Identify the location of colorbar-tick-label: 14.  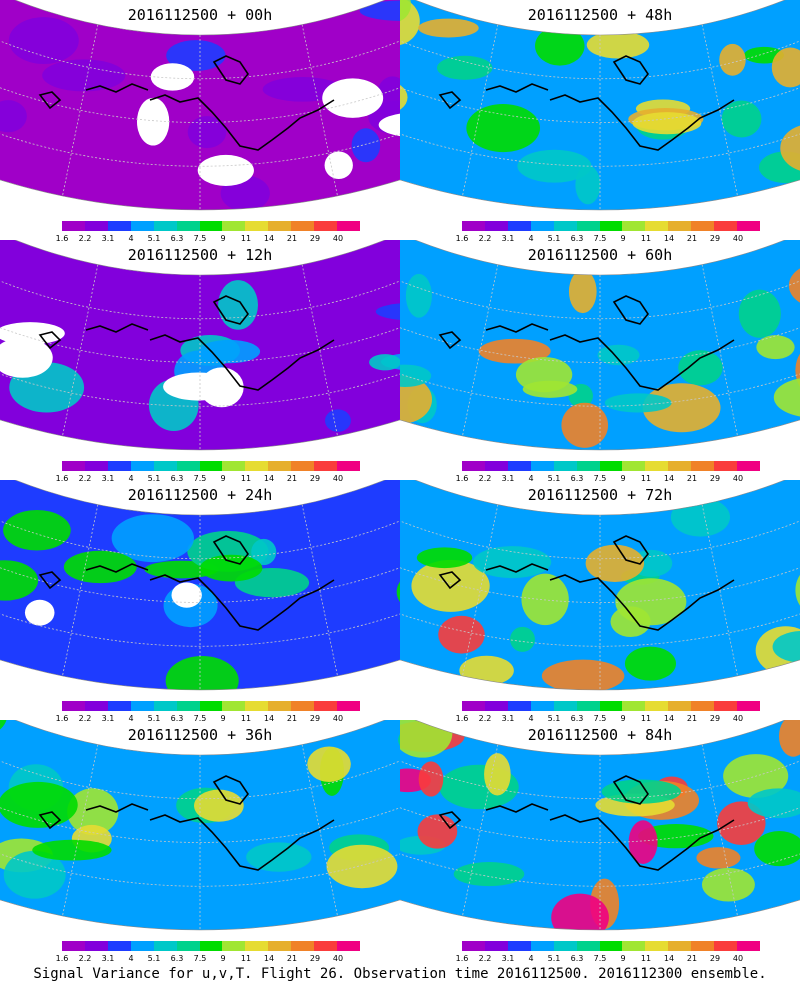
(669, 238).